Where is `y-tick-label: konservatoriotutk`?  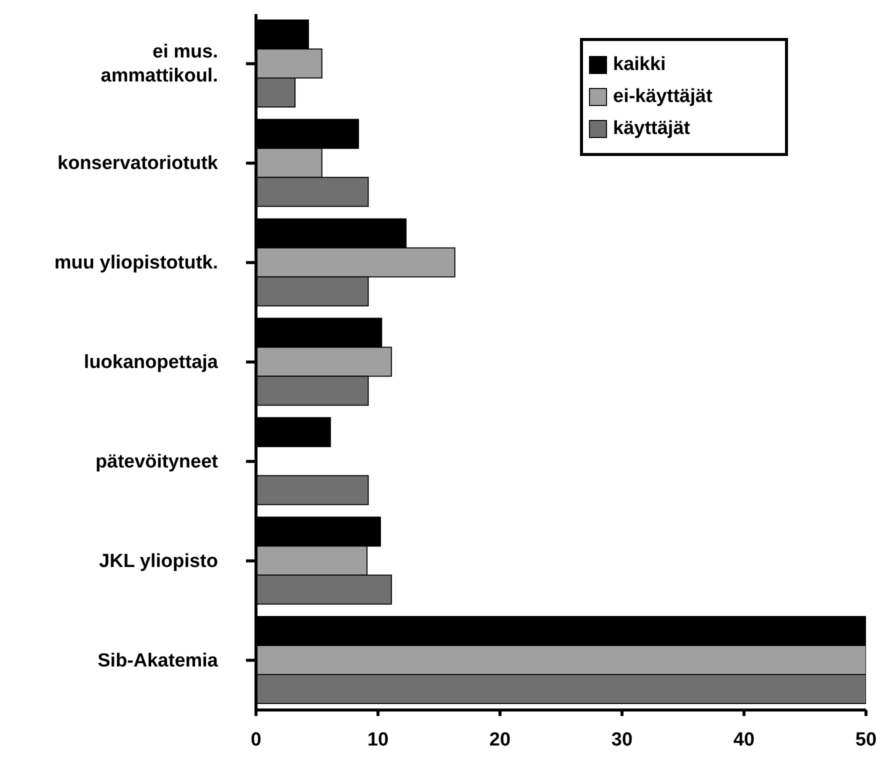
y-tick-label: konservatoriotutk is located at coordinates (138, 163).